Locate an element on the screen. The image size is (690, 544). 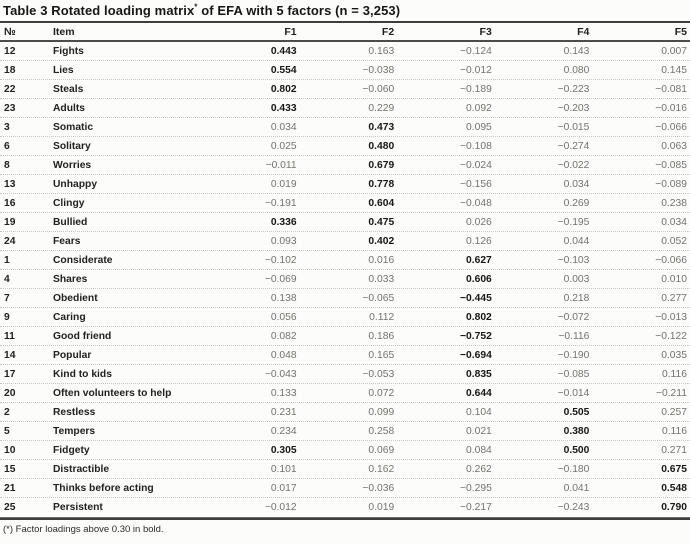
loading-value: 0.380 is located at coordinates (576, 431).